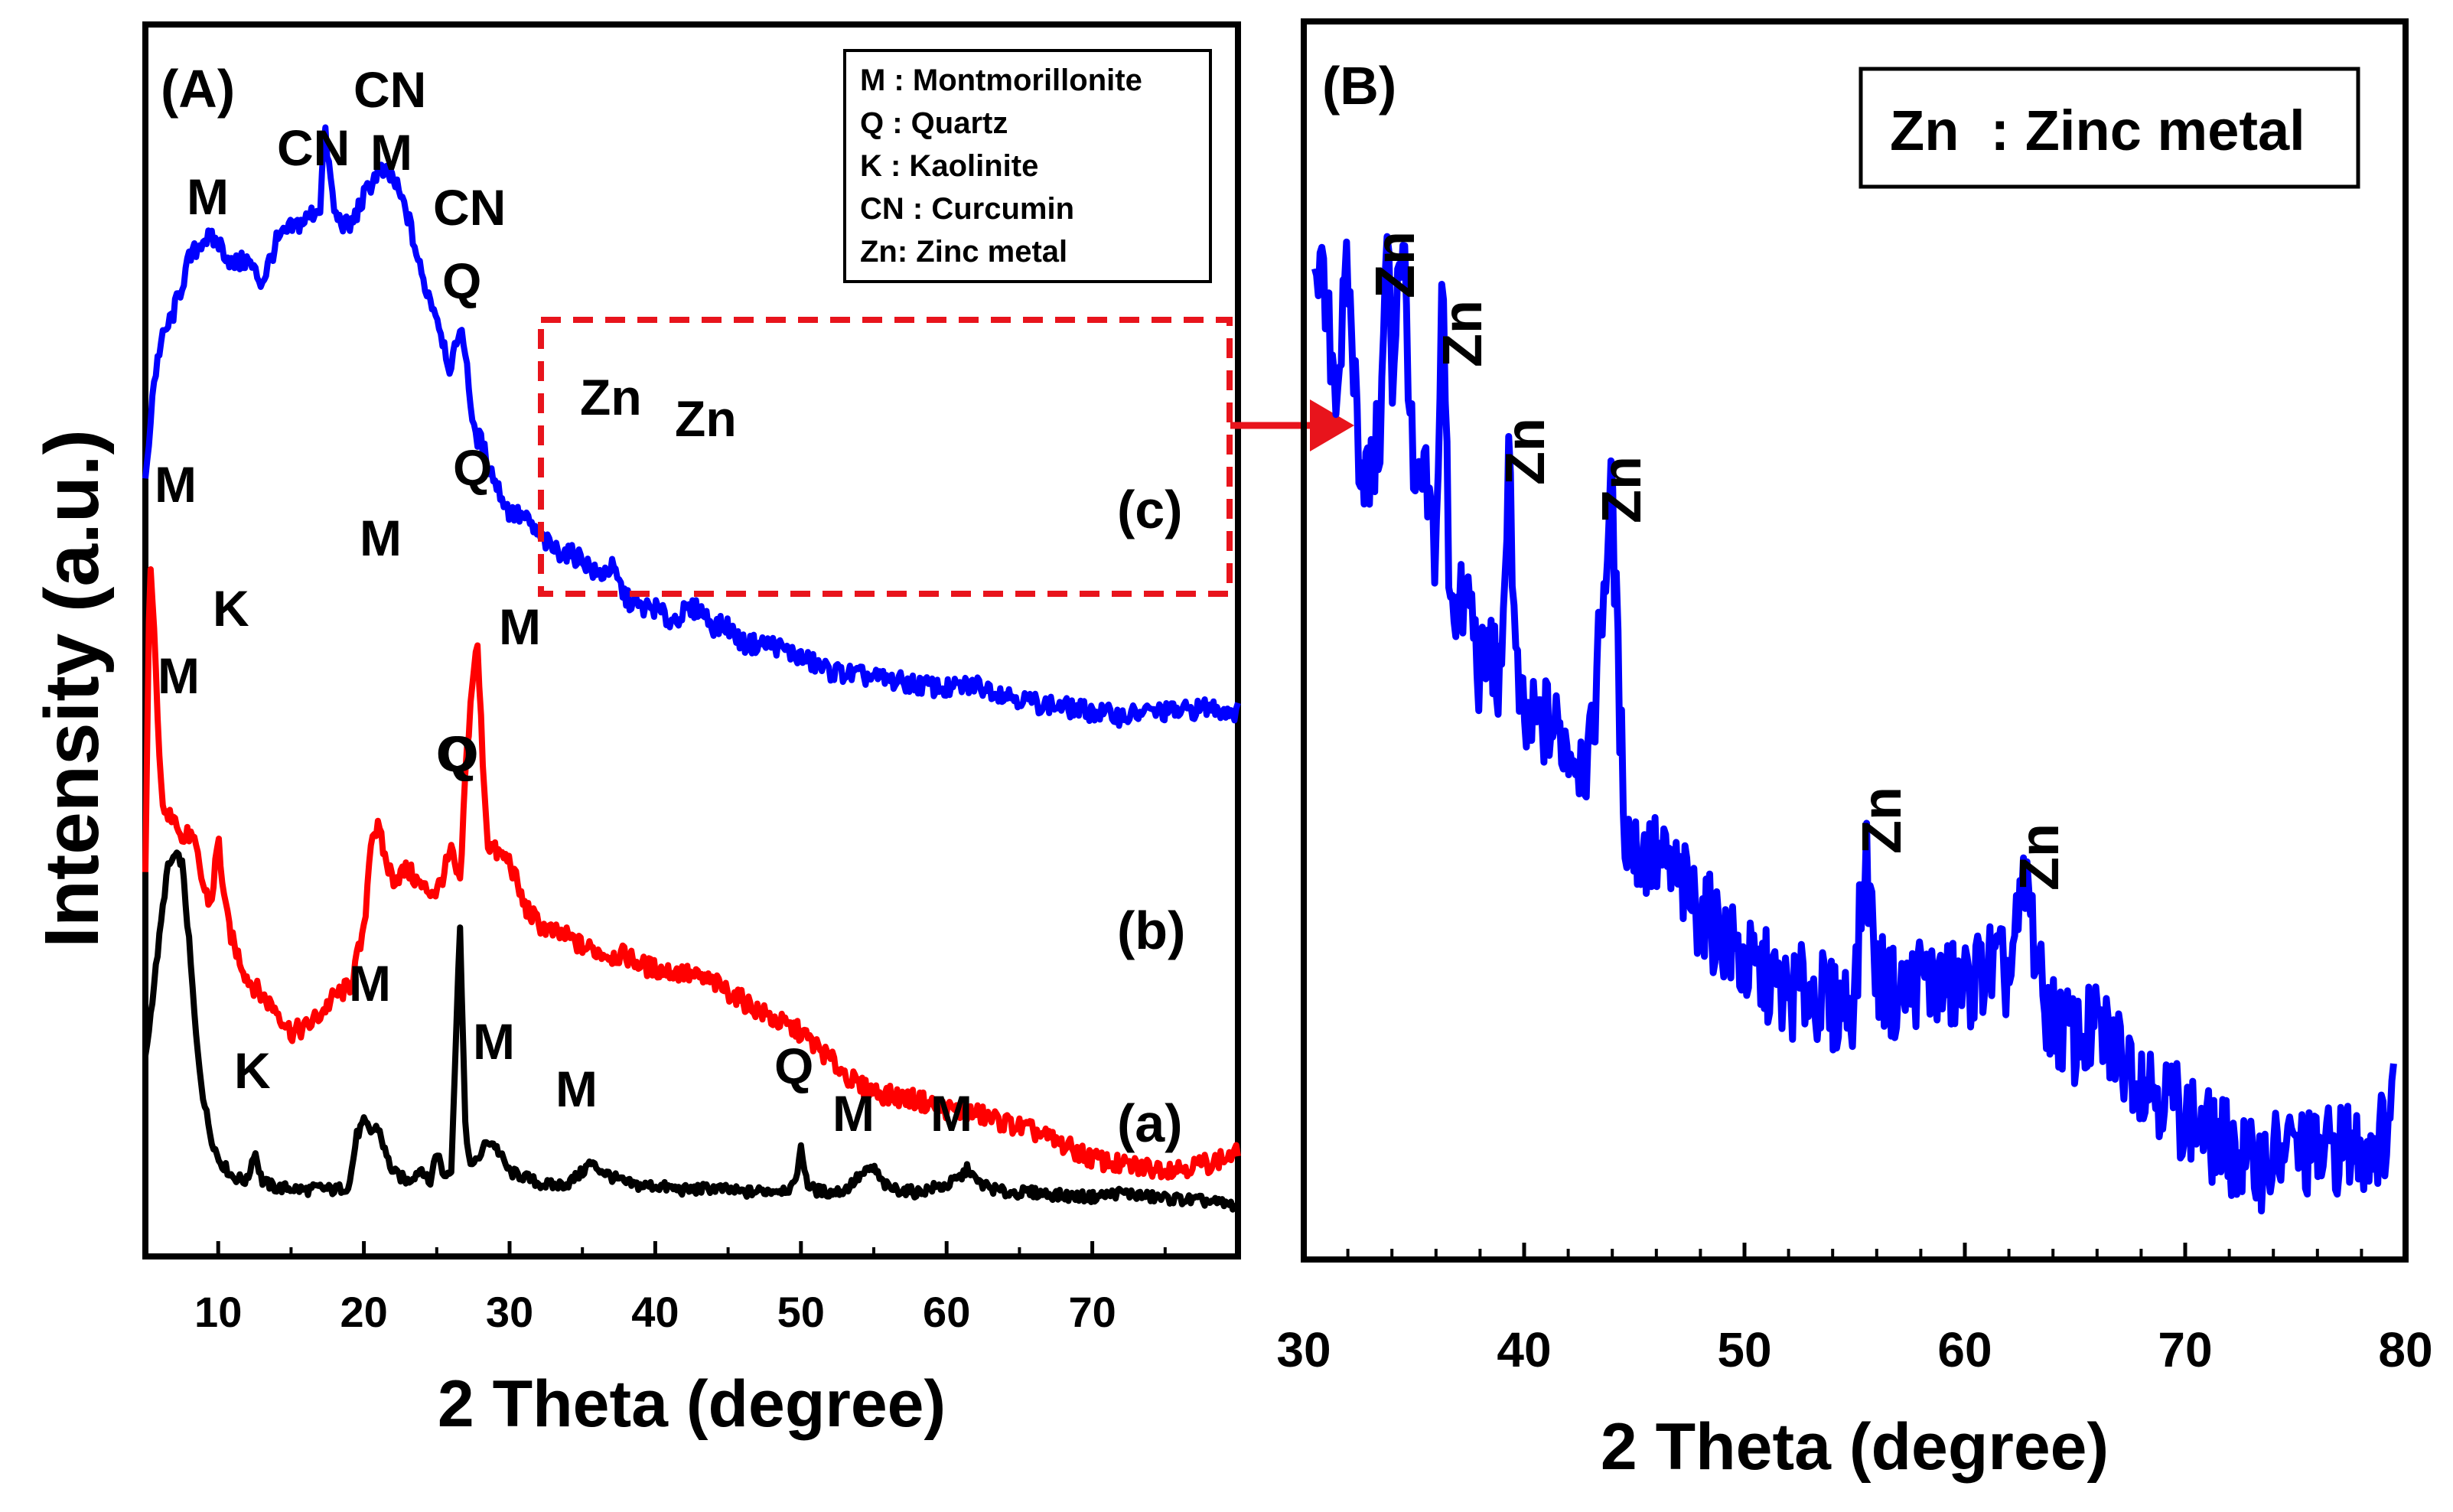  What do you see at coordinates (1744, 1349) in the screenshot?
I see `panel-b-x-tick-label: 50` at bounding box center [1744, 1349].